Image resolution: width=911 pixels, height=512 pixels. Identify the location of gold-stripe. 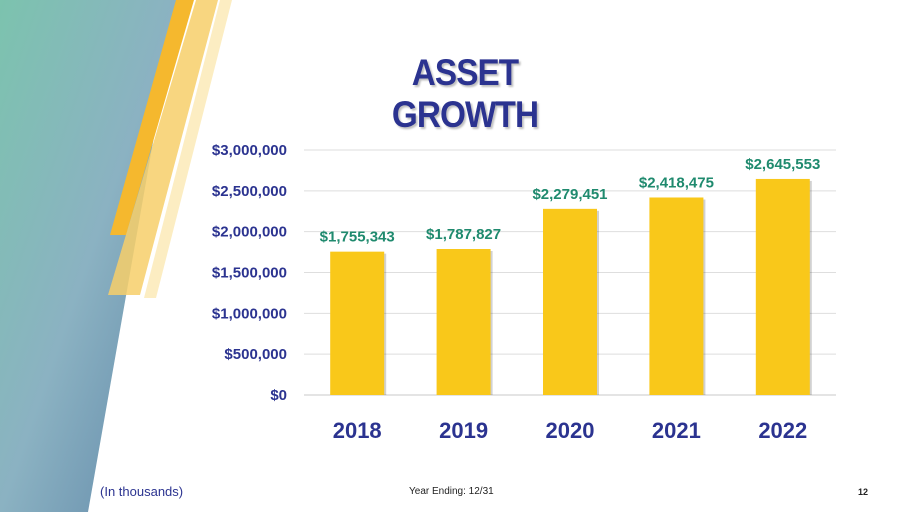
(152, 117).